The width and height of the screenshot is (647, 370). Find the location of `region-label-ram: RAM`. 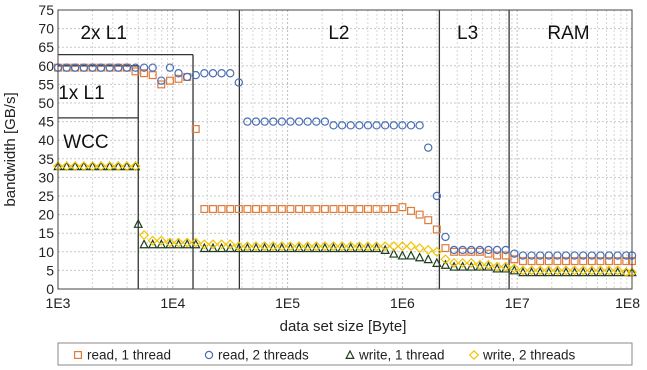

region-label-ram: RAM is located at coordinates (568, 33).